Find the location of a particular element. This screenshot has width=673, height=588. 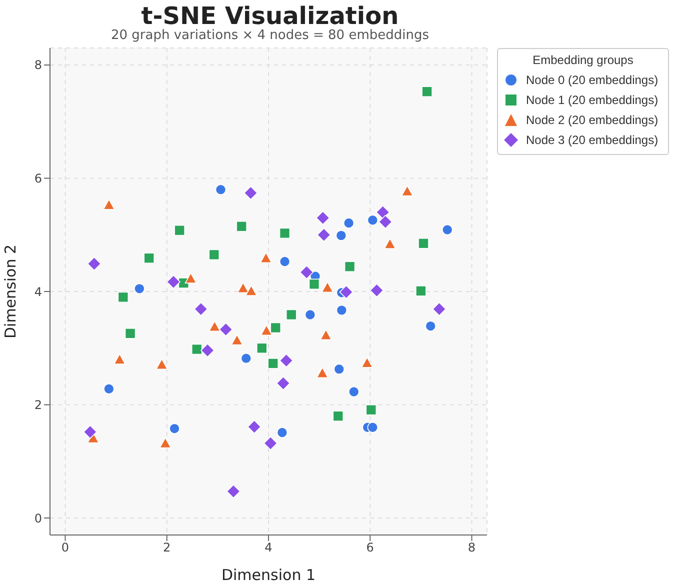

legend-label: Node 1 (20 embeddings) is located at coordinates (592, 100).